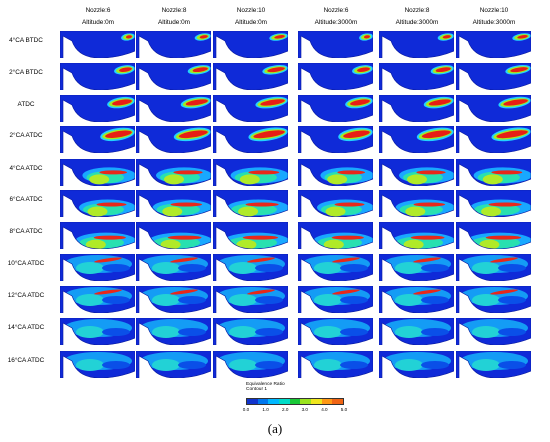  What do you see at coordinates (324, 409) in the screenshot?
I see `colorbar-tick-label: 4.0` at bounding box center [324, 409].